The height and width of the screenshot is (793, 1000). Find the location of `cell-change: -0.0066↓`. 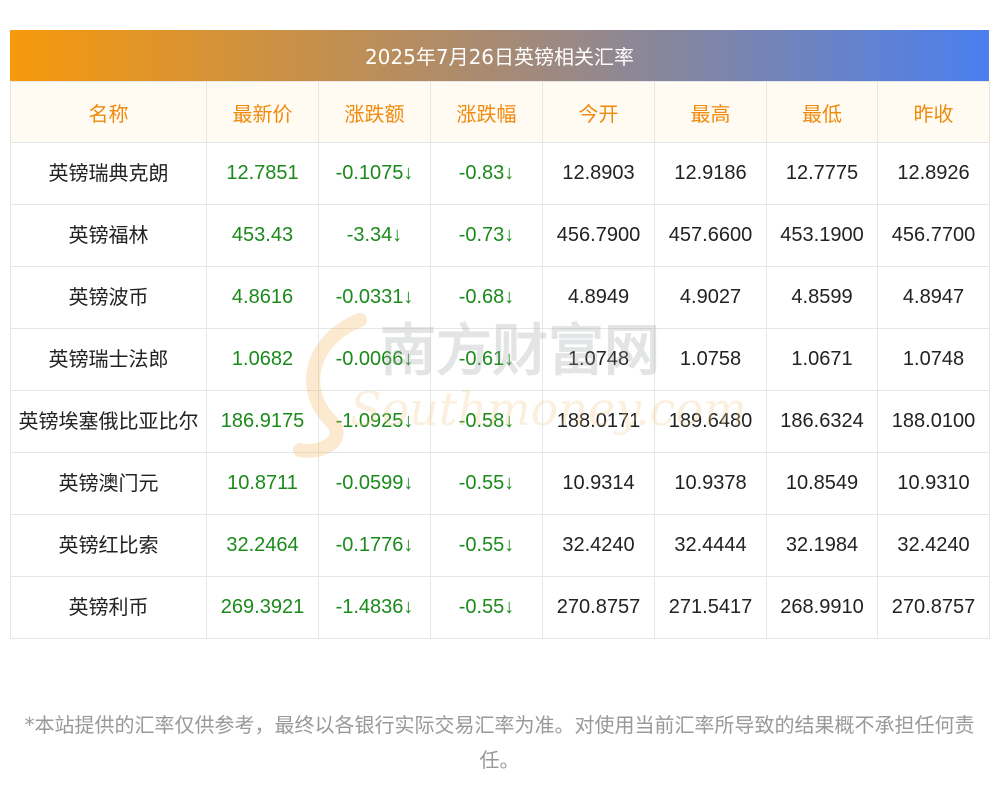

cell-change: -0.0066↓ is located at coordinates (374, 359).